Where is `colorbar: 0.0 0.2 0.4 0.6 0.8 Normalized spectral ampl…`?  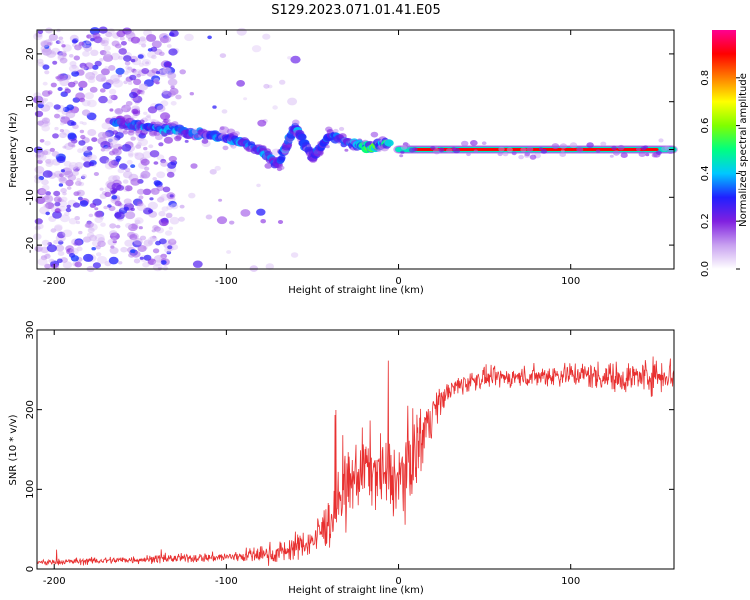
colorbar: 0.0 0.2 0.4 0.6 0.8 Normalized spectral ampl… is located at coordinates (724, 153).